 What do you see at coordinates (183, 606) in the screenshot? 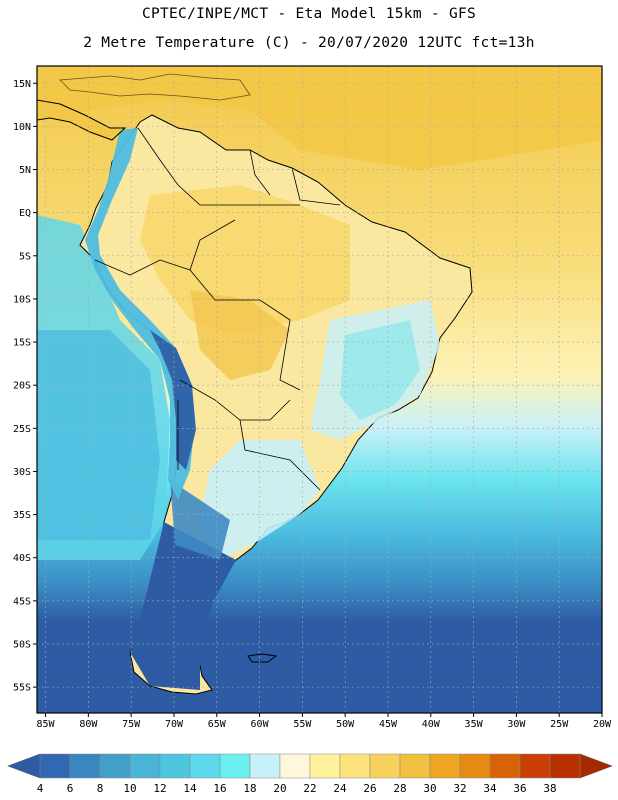
I see `patagonia-cold-region` at bounding box center [183, 606].